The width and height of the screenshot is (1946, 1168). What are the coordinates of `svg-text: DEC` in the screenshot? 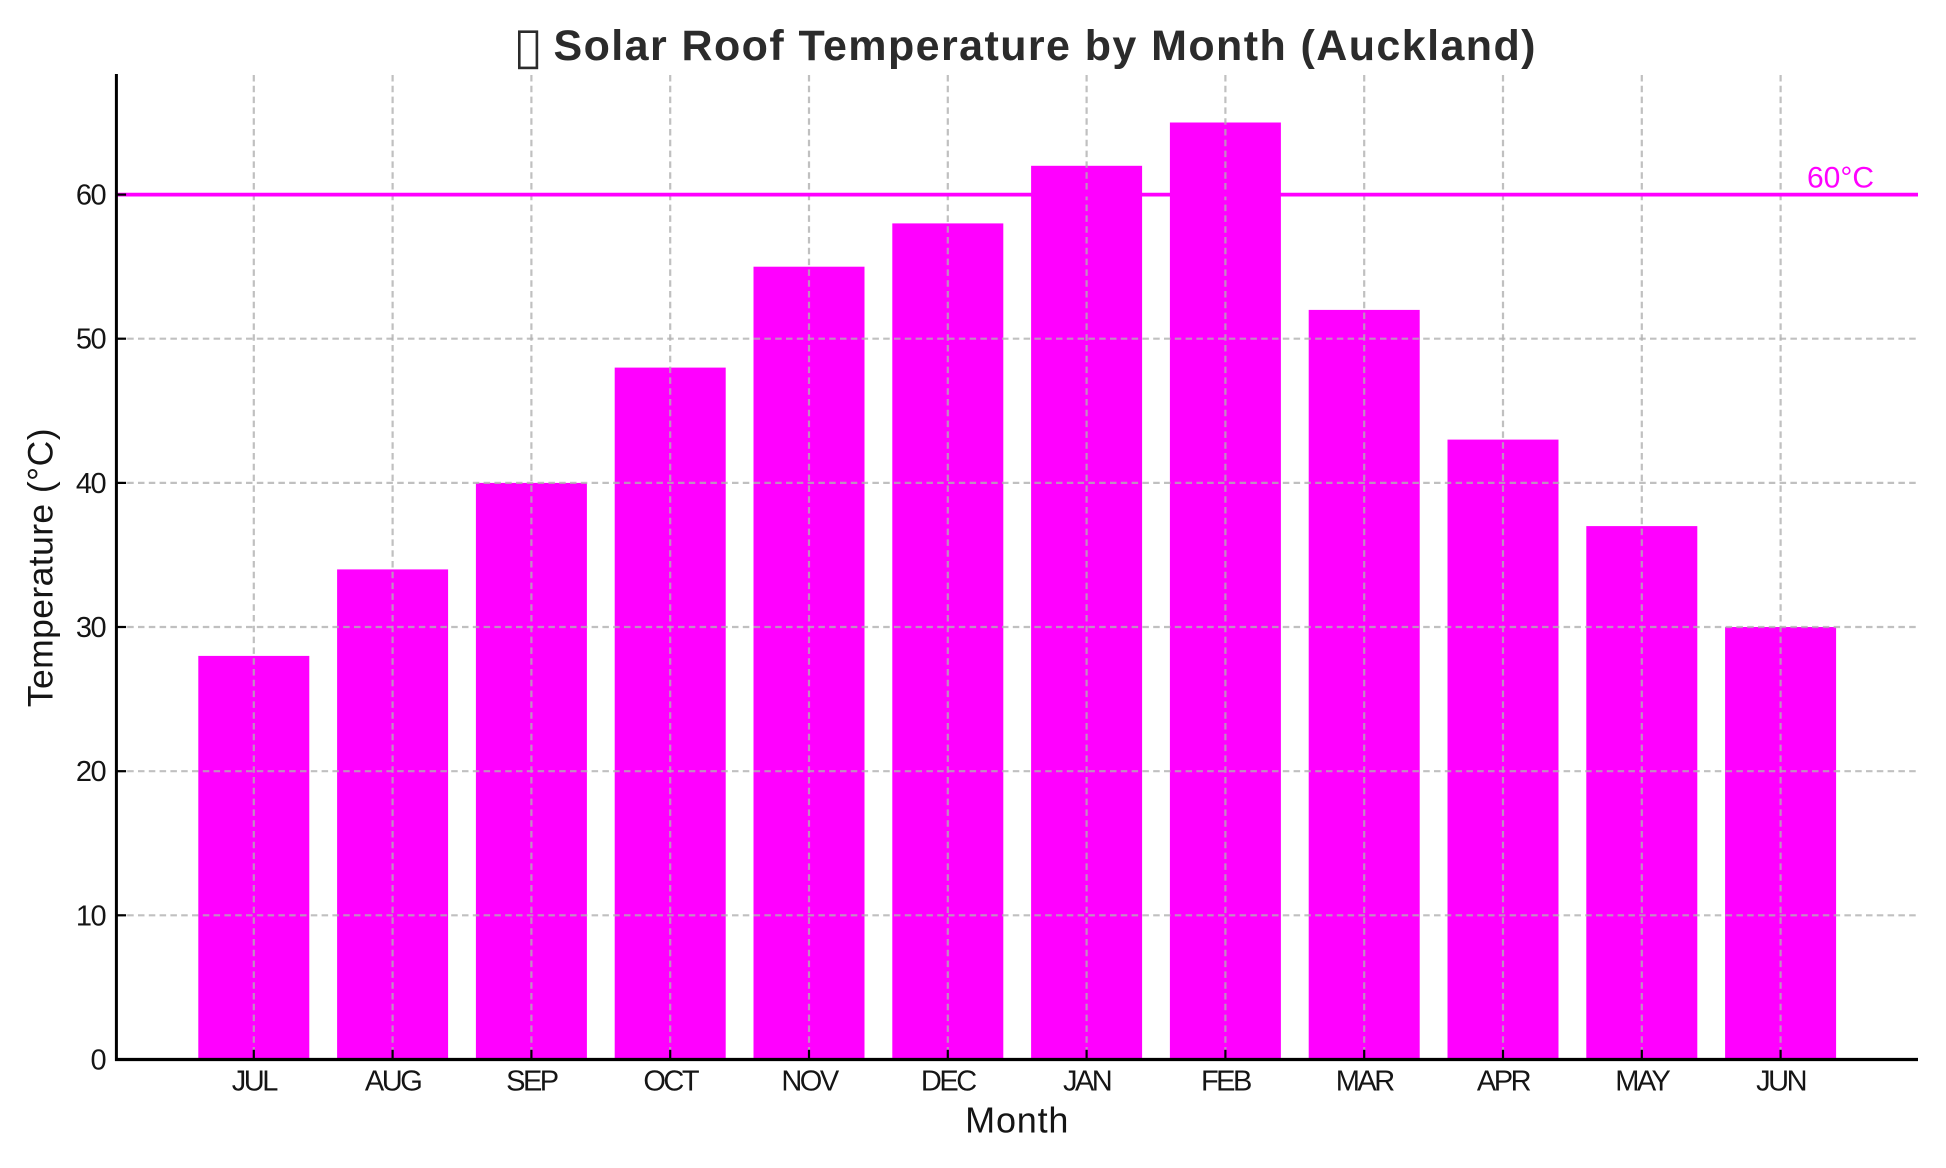 It's located at (948, 1081).